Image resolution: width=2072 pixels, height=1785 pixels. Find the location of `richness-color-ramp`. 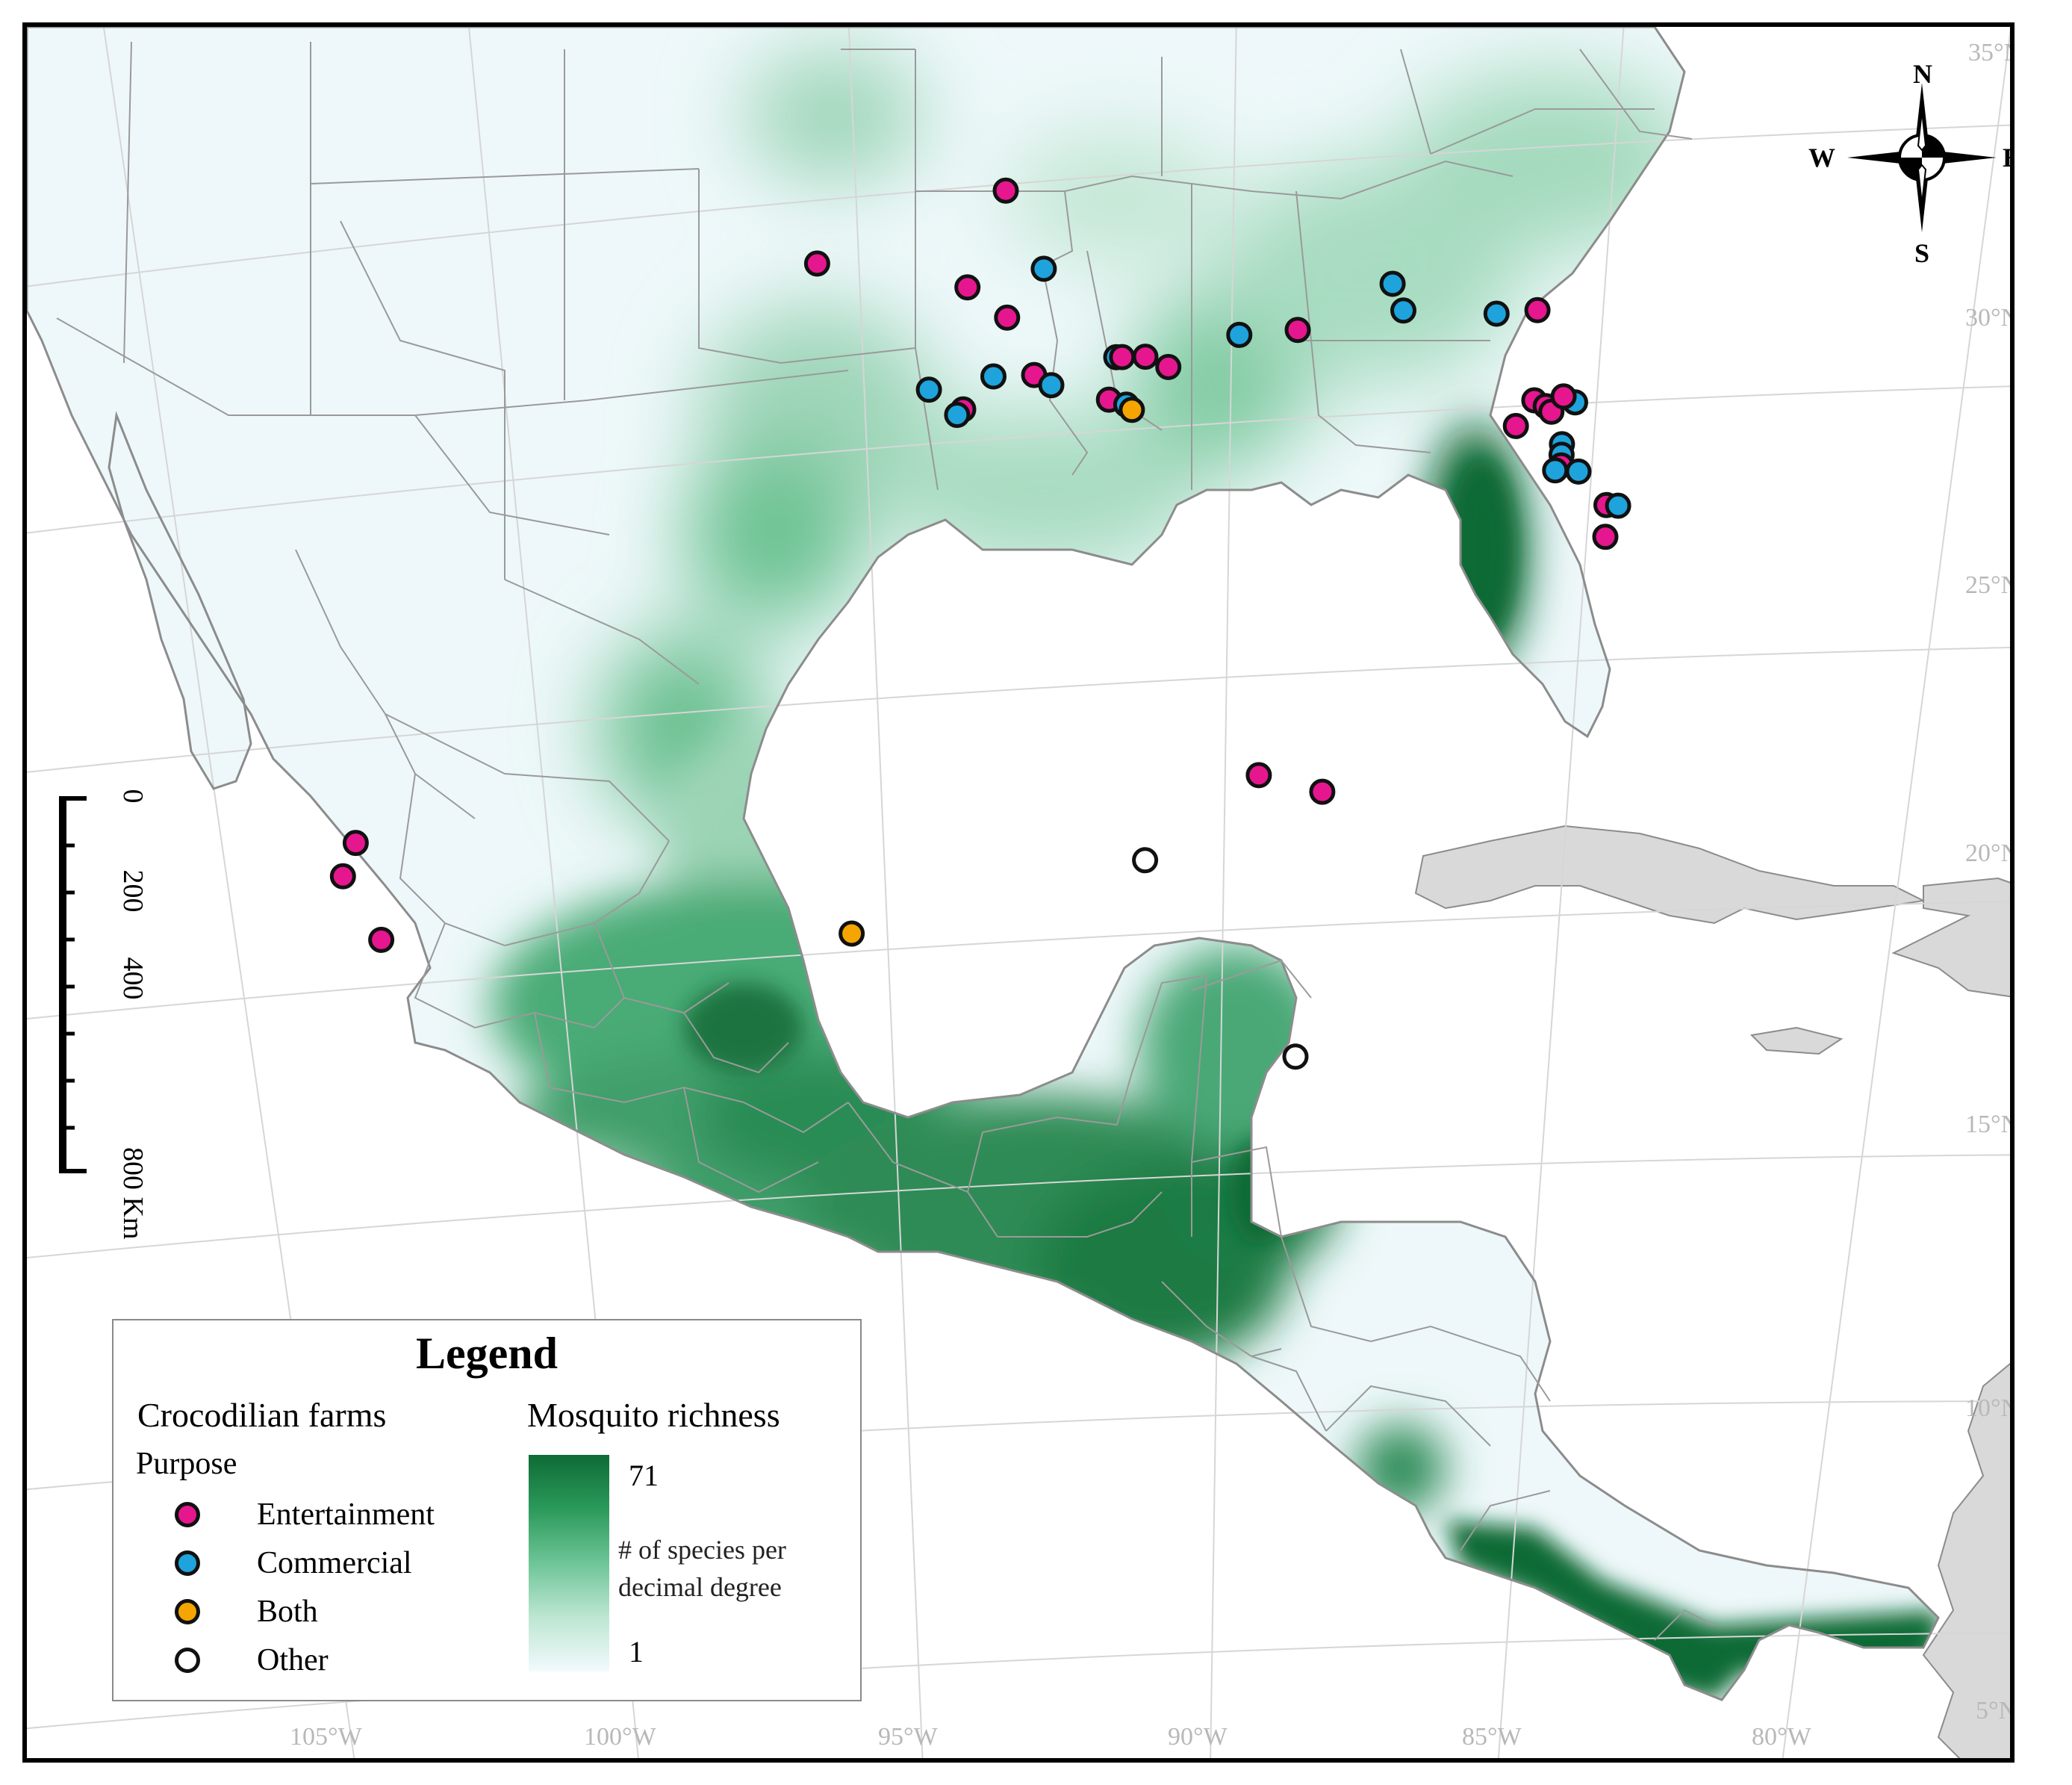

richness-color-ramp is located at coordinates (569, 1563).